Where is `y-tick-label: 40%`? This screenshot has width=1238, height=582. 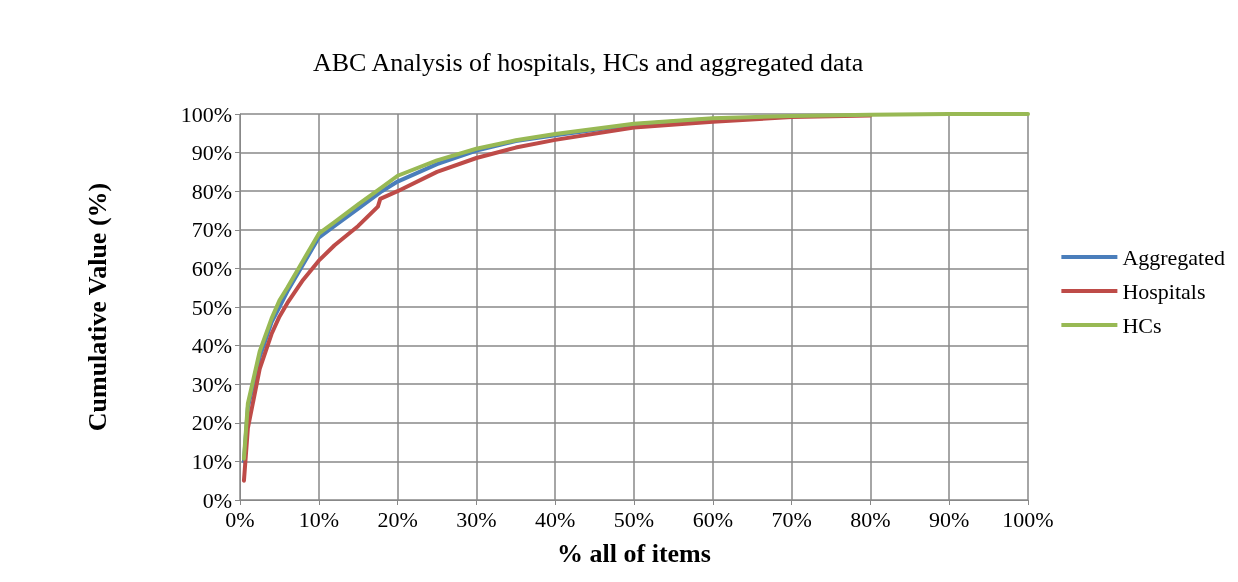 y-tick-label: 40% is located at coordinates (211, 346).